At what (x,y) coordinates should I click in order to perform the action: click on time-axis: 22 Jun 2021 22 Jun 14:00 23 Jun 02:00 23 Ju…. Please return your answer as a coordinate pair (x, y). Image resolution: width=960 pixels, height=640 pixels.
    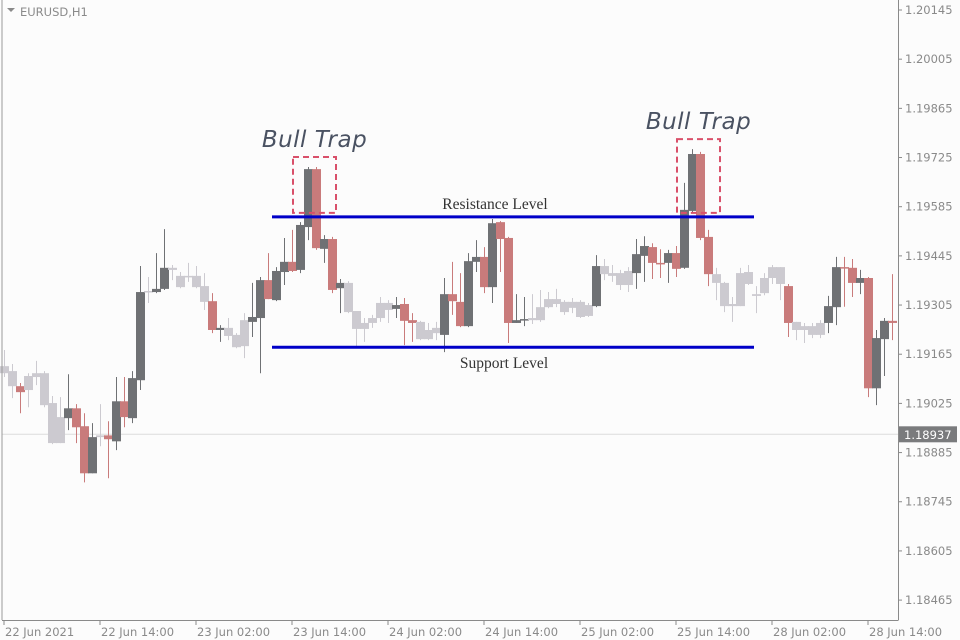
    Looking at the image, I should click on (472, 629).